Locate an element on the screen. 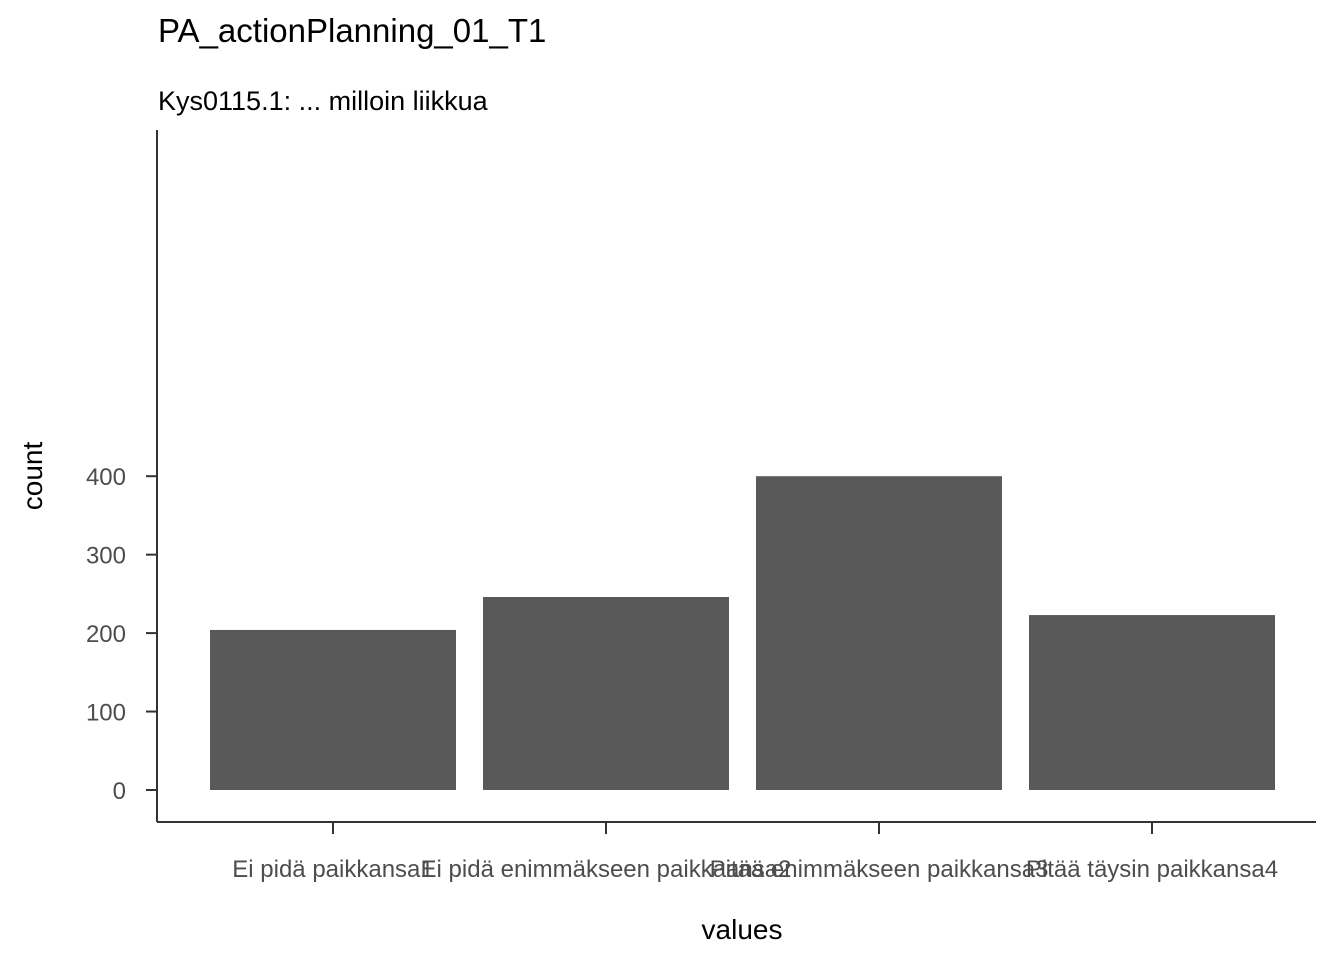  x-tick-label: Ei pidä enimmäkseen paikkaansa2 is located at coordinates (606, 869).